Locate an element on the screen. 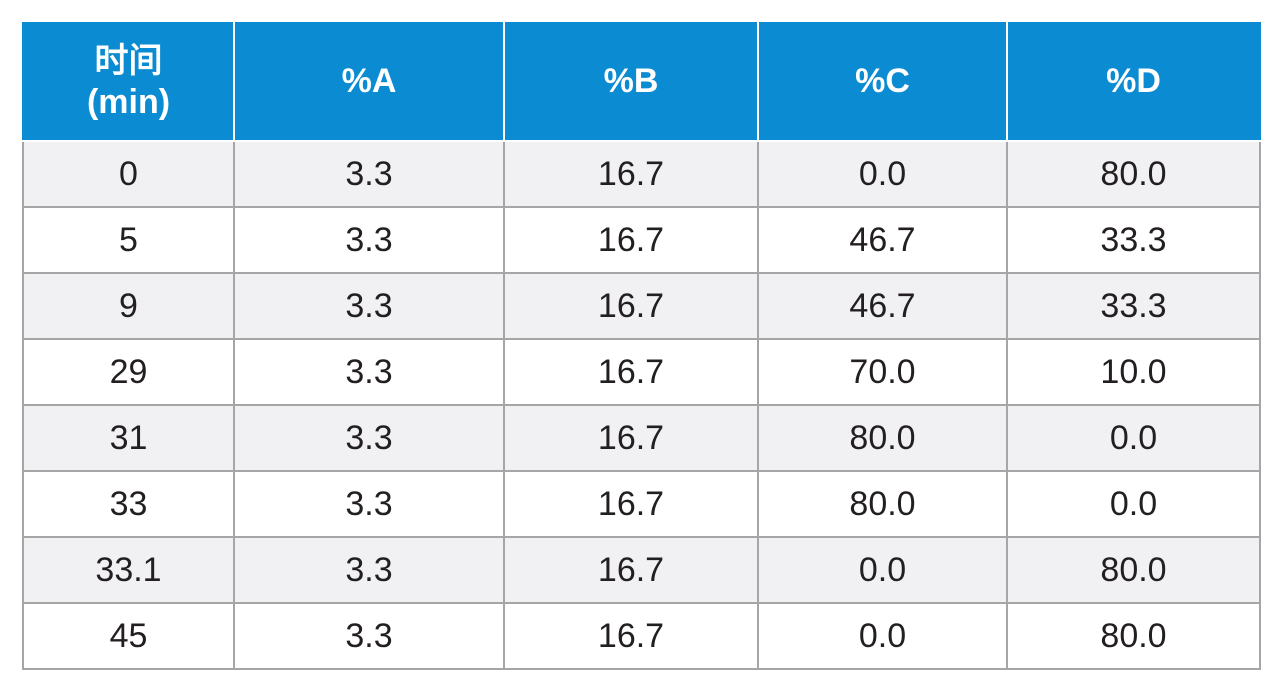  table-row: 33 3.3 16.7 80.0 0.0 is located at coordinates (641, 504).